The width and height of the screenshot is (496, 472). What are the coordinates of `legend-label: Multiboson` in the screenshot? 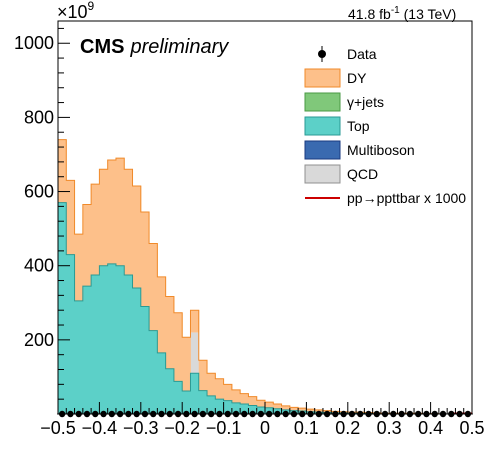 It's located at (381, 150).